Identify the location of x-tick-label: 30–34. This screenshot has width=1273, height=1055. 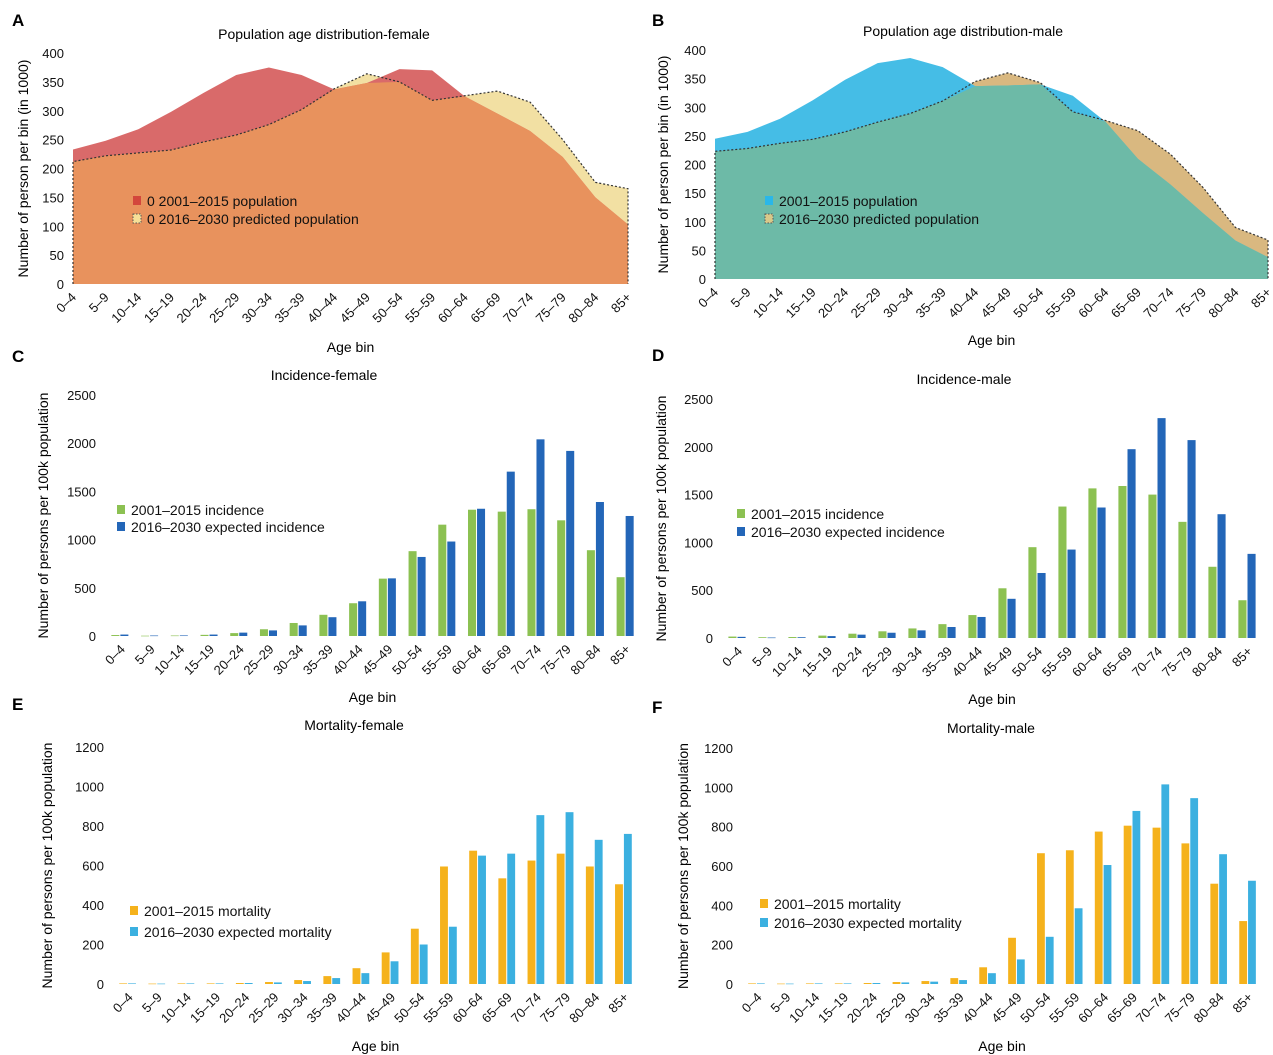
(288, 660).